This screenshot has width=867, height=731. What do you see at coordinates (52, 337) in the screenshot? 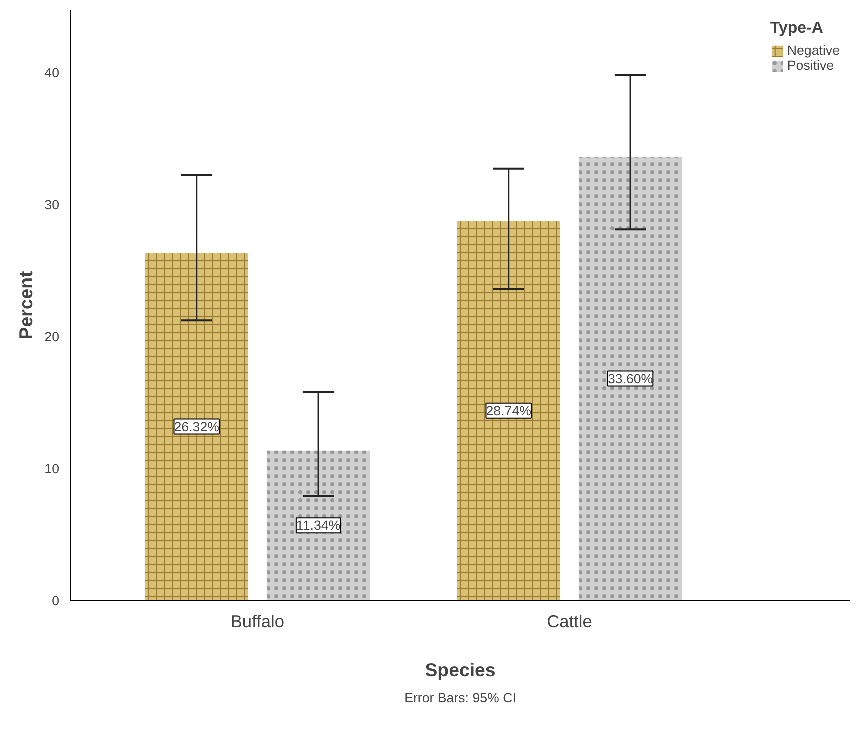
I see `y-tick-label: 20` at bounding box center [52, 337].